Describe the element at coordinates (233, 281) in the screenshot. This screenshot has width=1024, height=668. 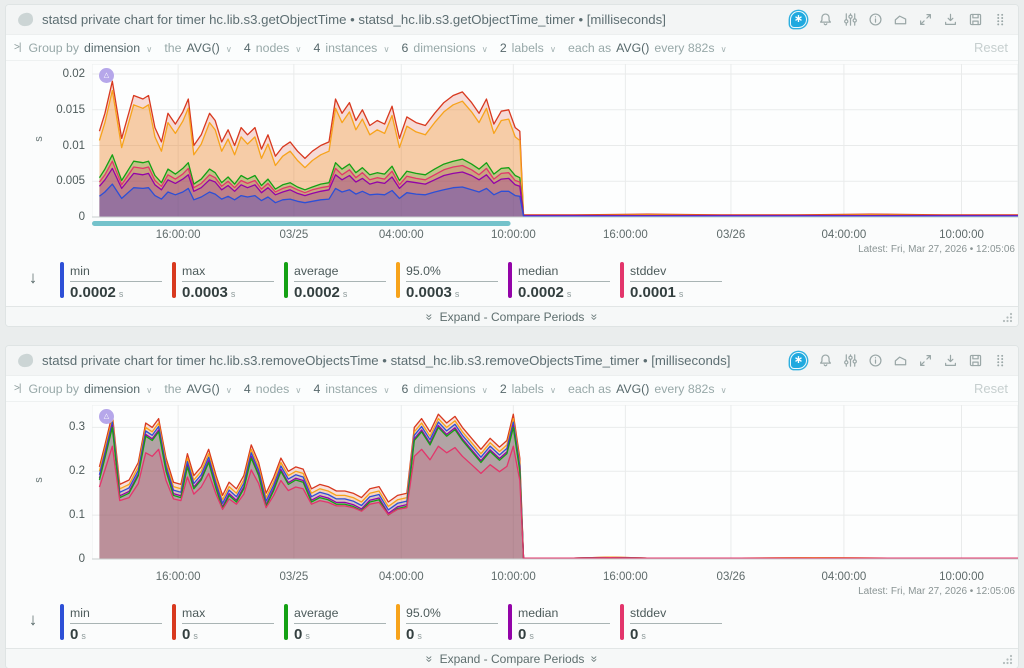
I see `legend-item-body: max 0.0003 s` at that location.